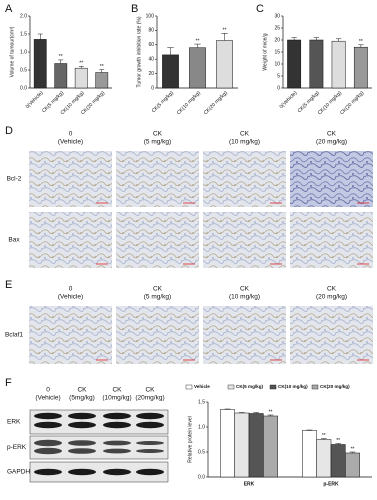 The width and height of the screenshot is (377, 500). Describe the element at coordinates (335, 386) in the screenshot. I see `legend-label: CK(20 mg/kg)` at that location.